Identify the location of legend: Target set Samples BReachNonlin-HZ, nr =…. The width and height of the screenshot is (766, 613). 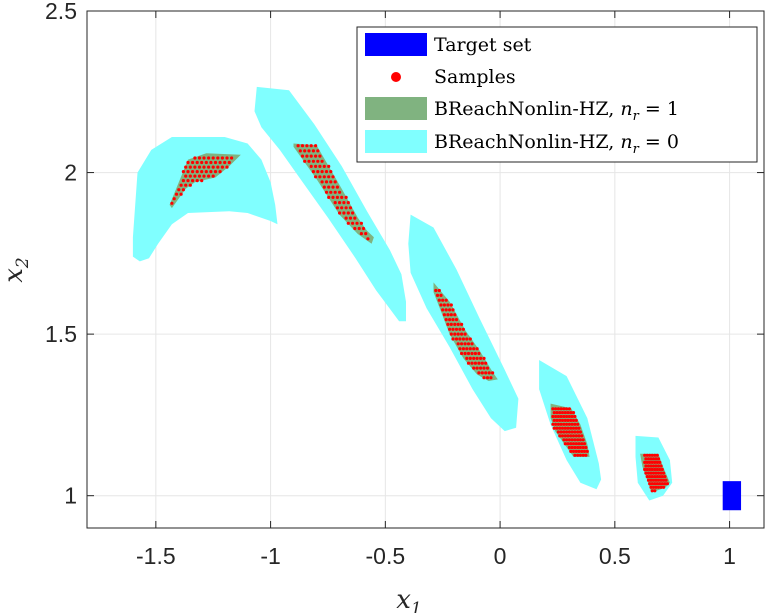
(557, 94).